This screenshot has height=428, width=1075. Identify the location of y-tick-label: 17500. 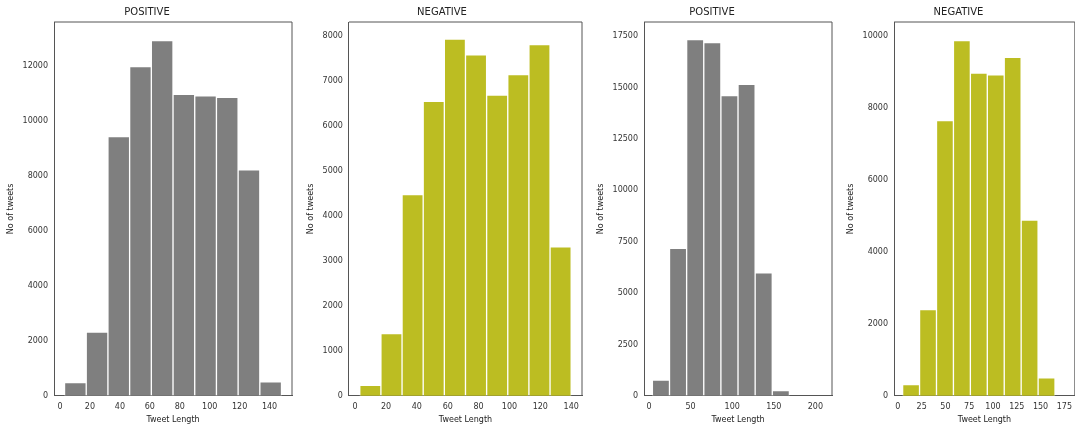
(625, 36).